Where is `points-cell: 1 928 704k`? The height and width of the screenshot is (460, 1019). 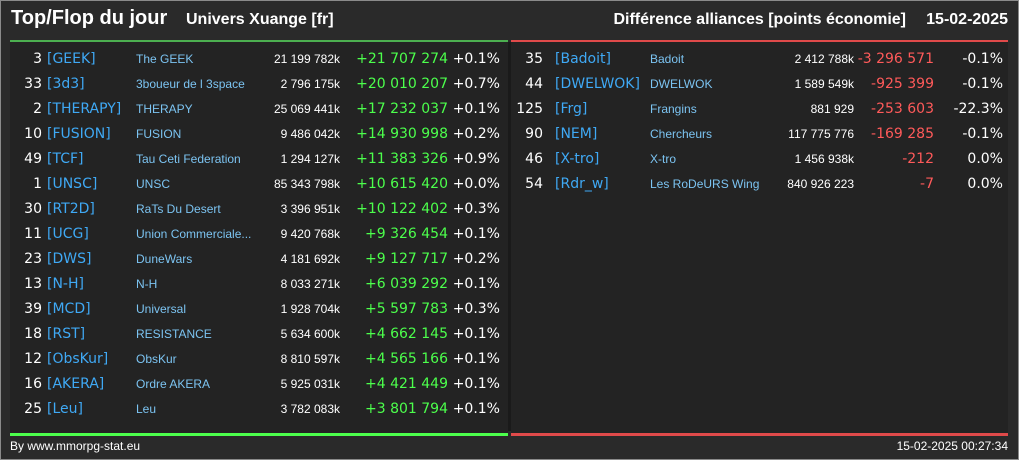
points-cell: 1 928 704k is located at coordinates (310, 309).